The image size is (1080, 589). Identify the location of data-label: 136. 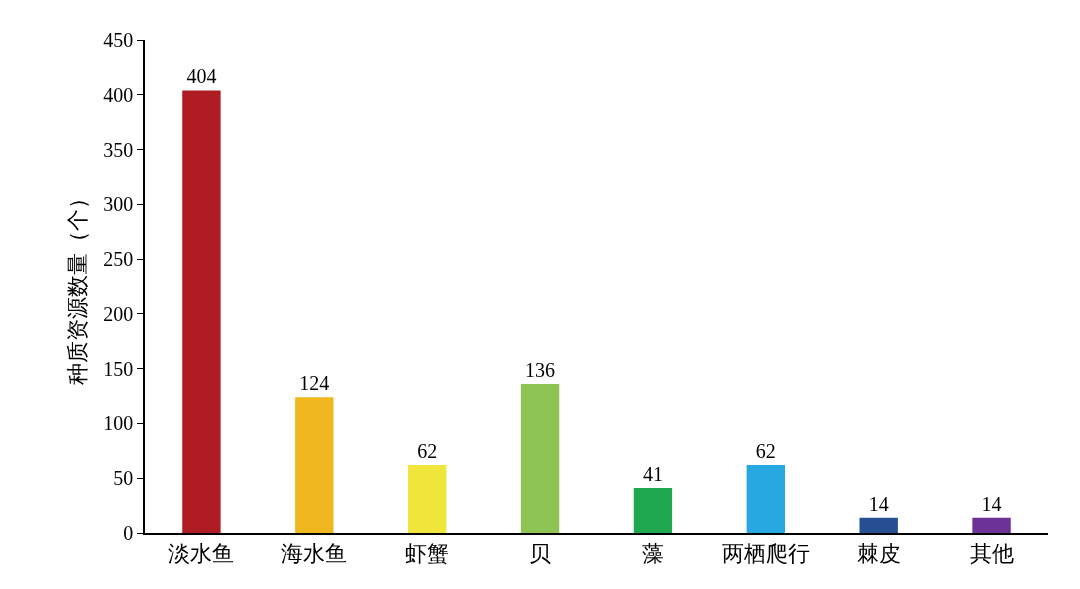
(540, 370).